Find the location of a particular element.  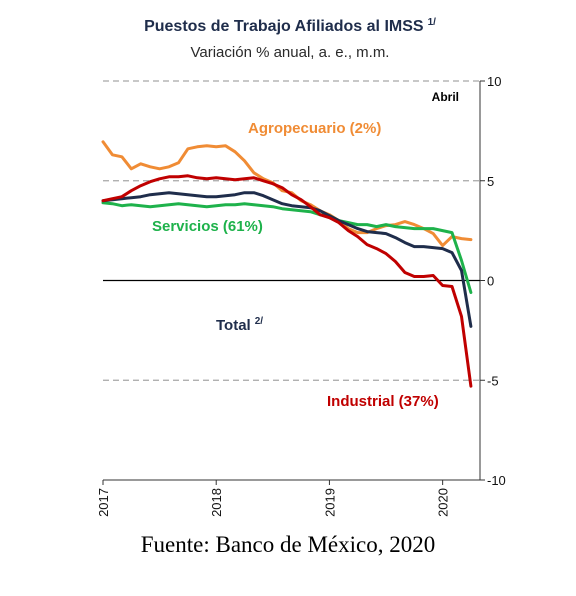

y-tick-label: 0 is located at coordinates (490, 281).